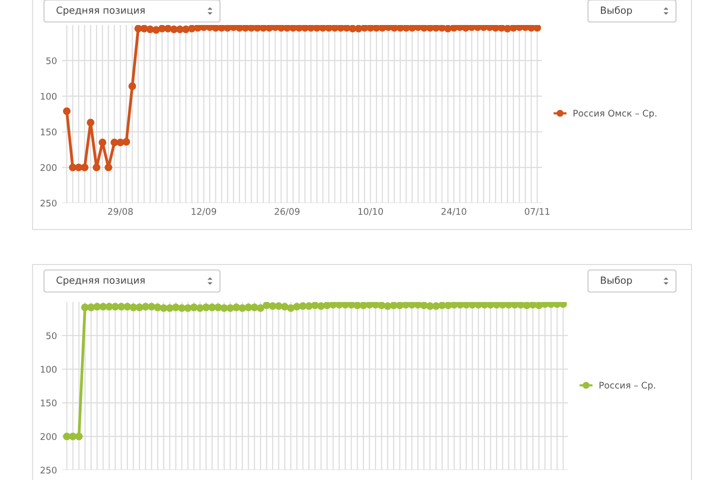  What do you see at coordinates (120, 212) in the screenshot?
I see `x-tick-label: 29/08` at bounding box center [120, 212].